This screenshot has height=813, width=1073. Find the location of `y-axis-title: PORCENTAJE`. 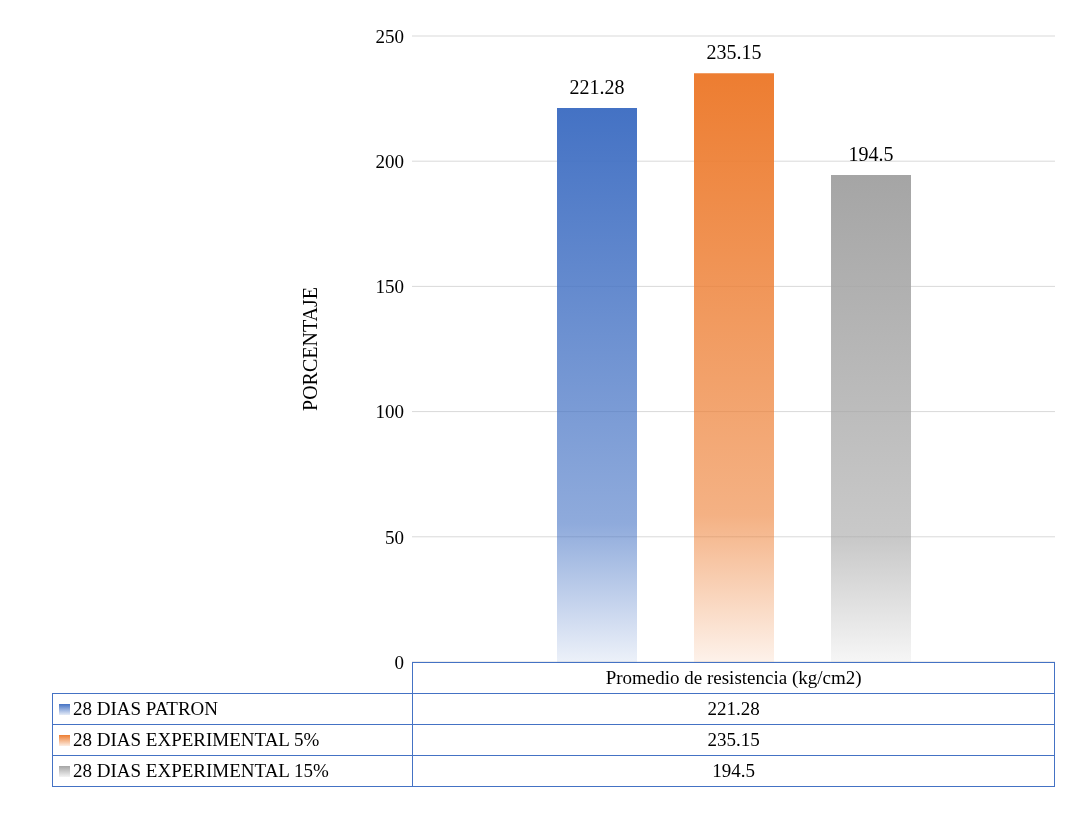

y-axis-title: PORCENTAJE is located at coordinates (310, 349).